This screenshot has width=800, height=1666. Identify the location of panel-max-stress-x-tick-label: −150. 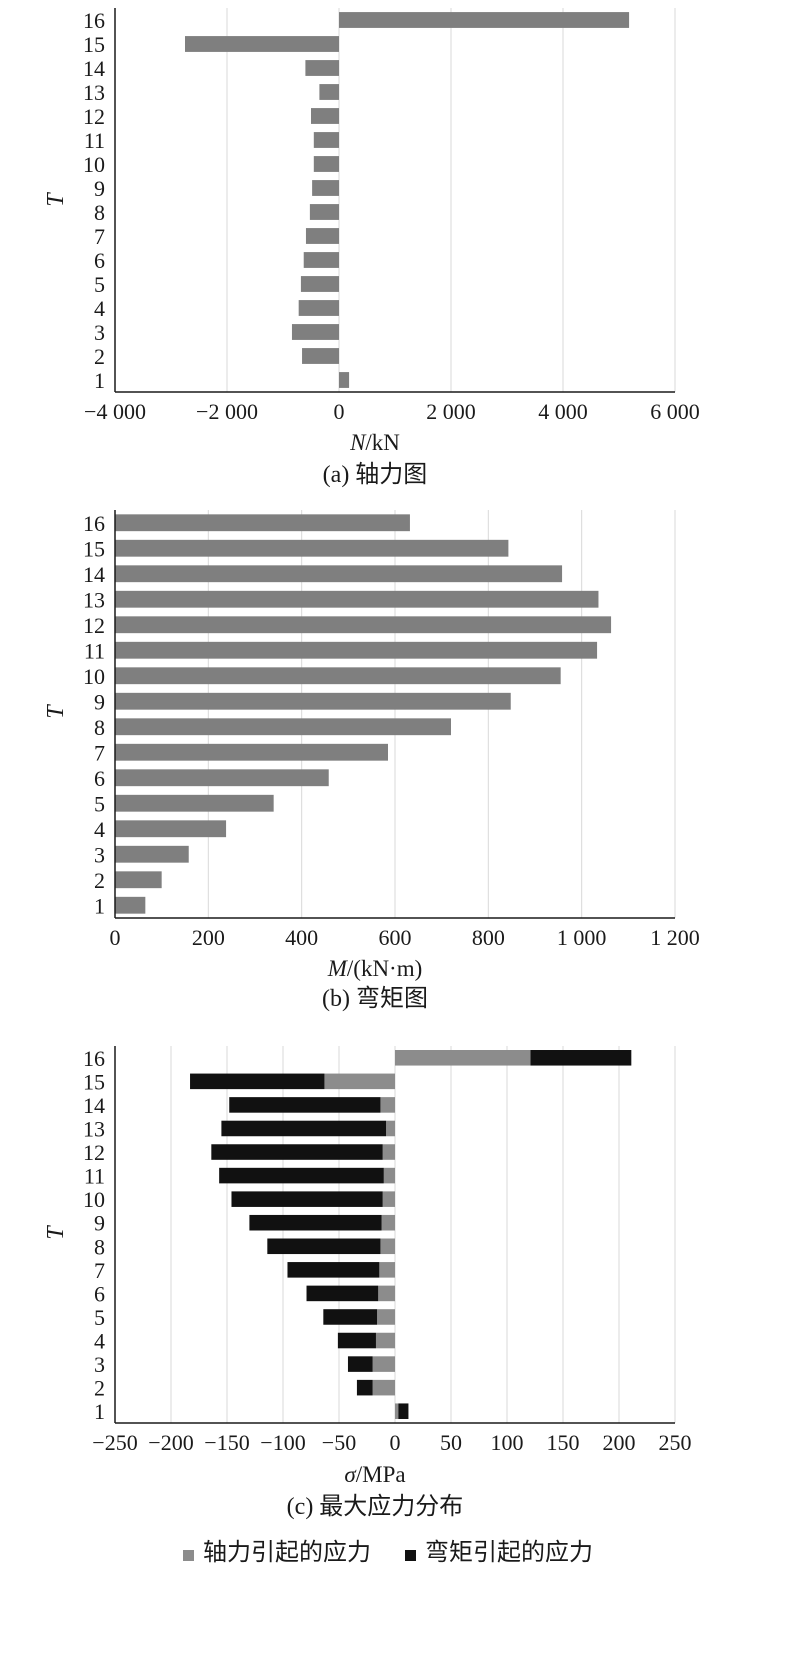
(226, 1442).